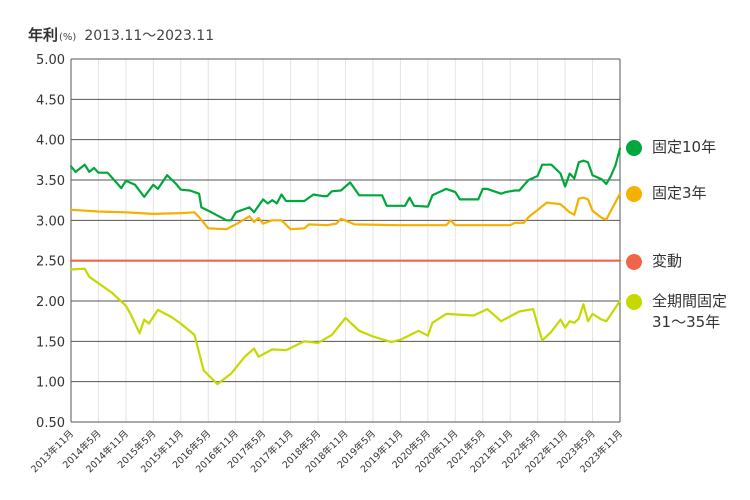 The width and height of the screenshot is (750, 500). What do you see at coordinates (684, 147) in the screenshot?
I see `legend-label: 固定10年` at bounding box center [684, 147].